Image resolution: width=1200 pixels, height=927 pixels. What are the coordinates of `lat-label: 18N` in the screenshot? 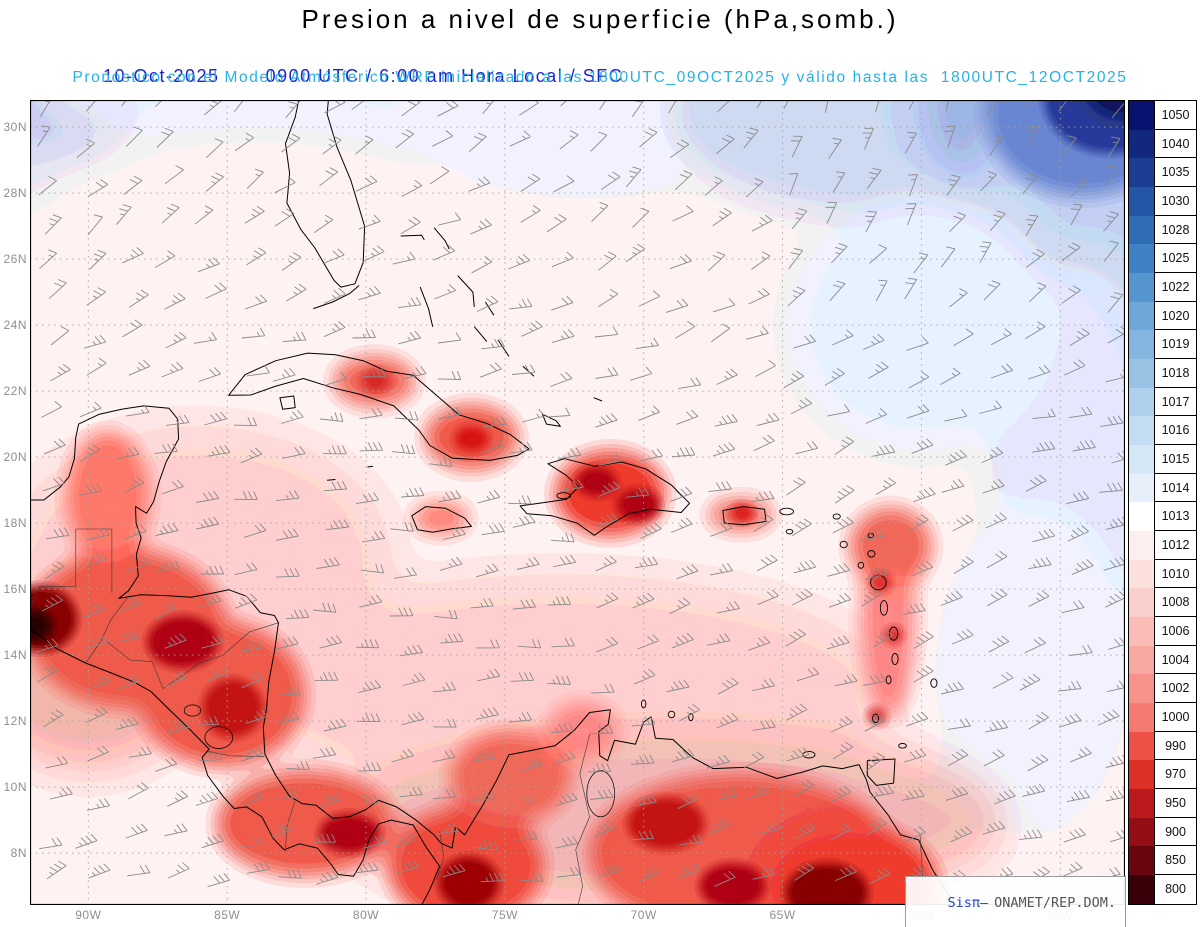 It's located at (15, 523).